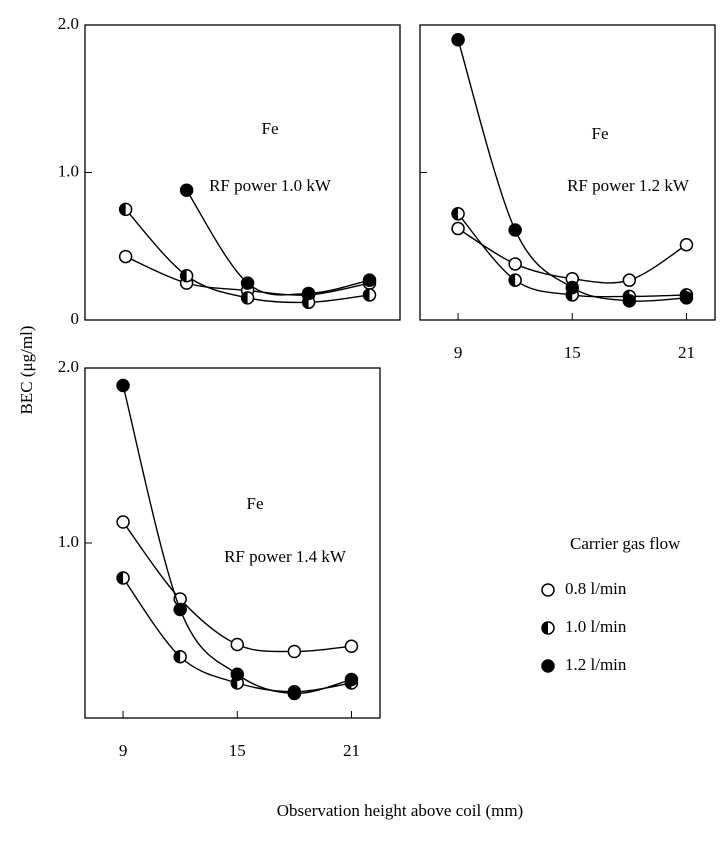  What do you see at coordinates (400, 810) in the screenshot?
I see `x-axis-label: Observation height above coil (mm)` at bounding box center [400, 810].